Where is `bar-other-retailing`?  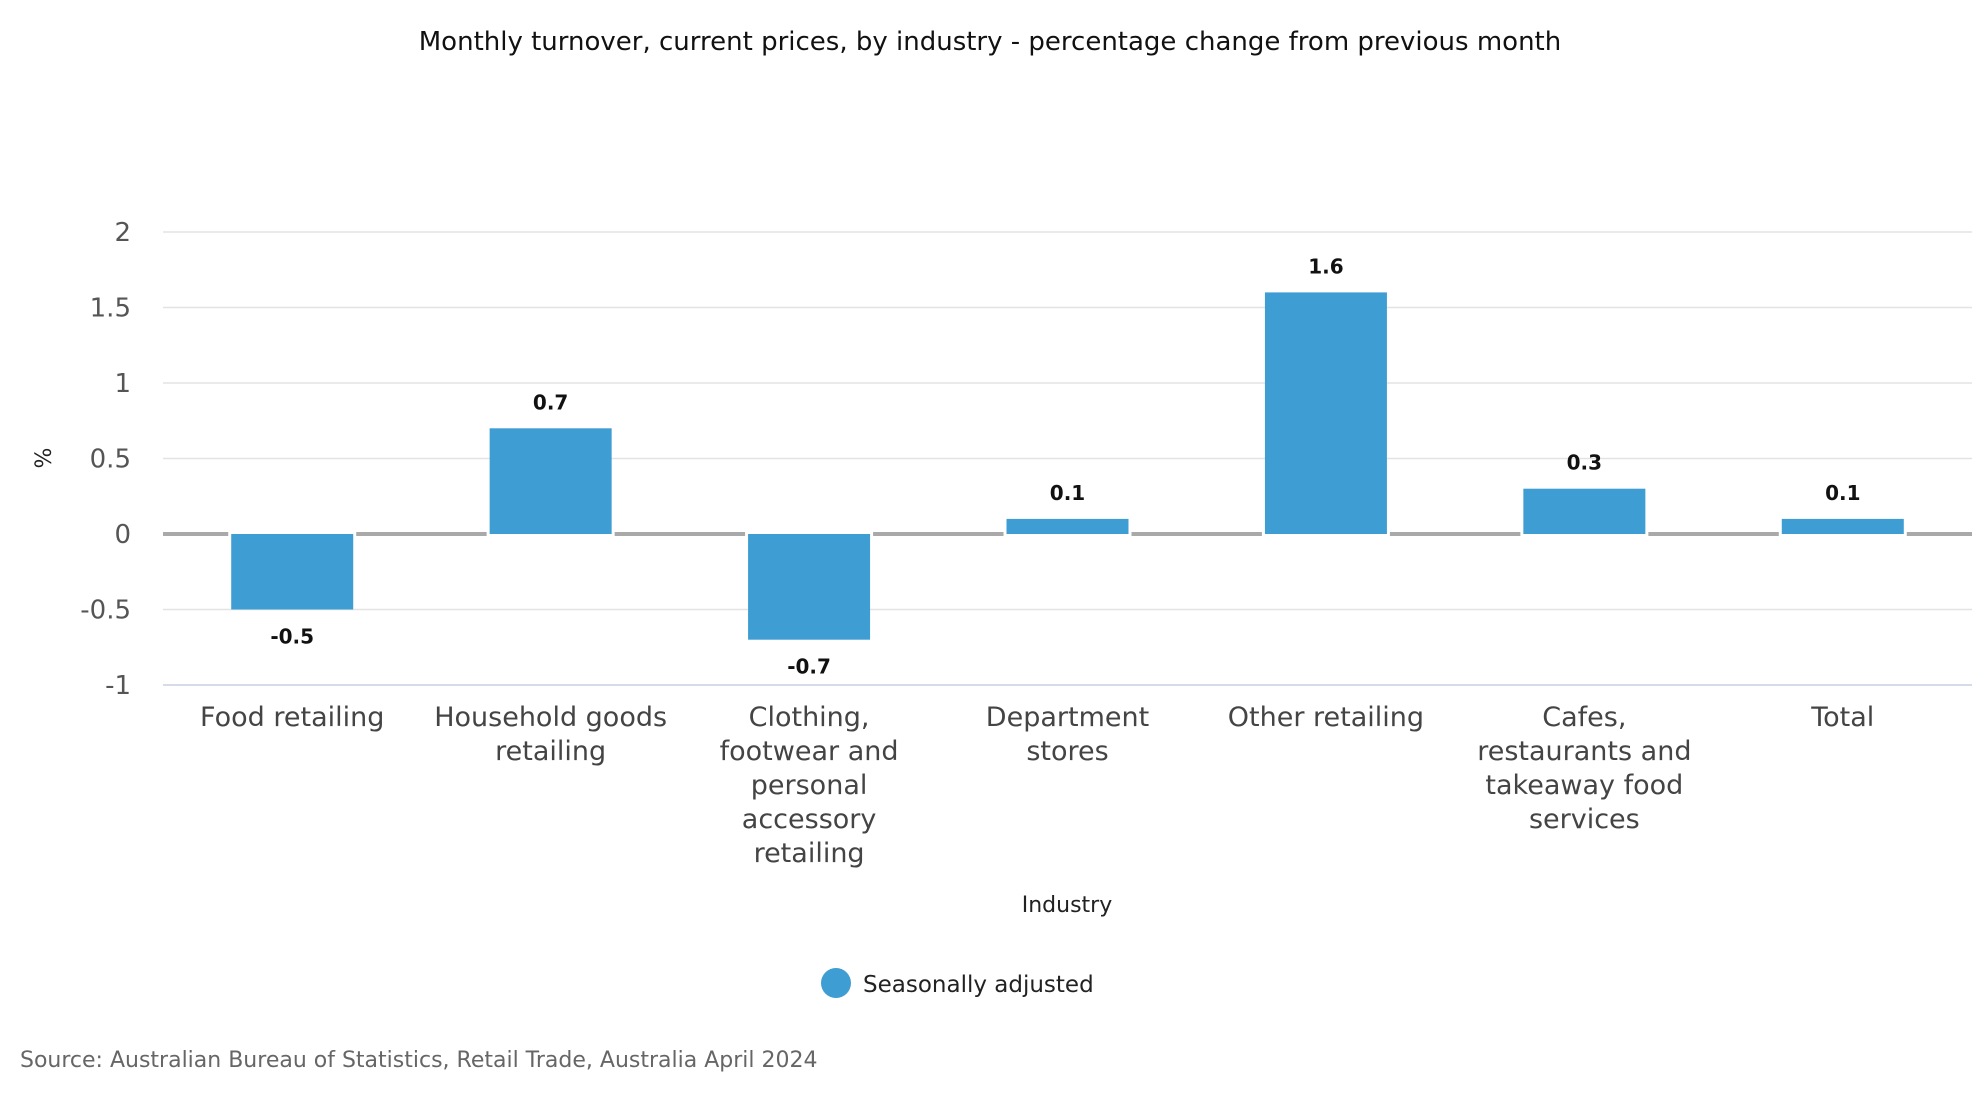 bar-other-retailing is located at coordinates (1325, 413).